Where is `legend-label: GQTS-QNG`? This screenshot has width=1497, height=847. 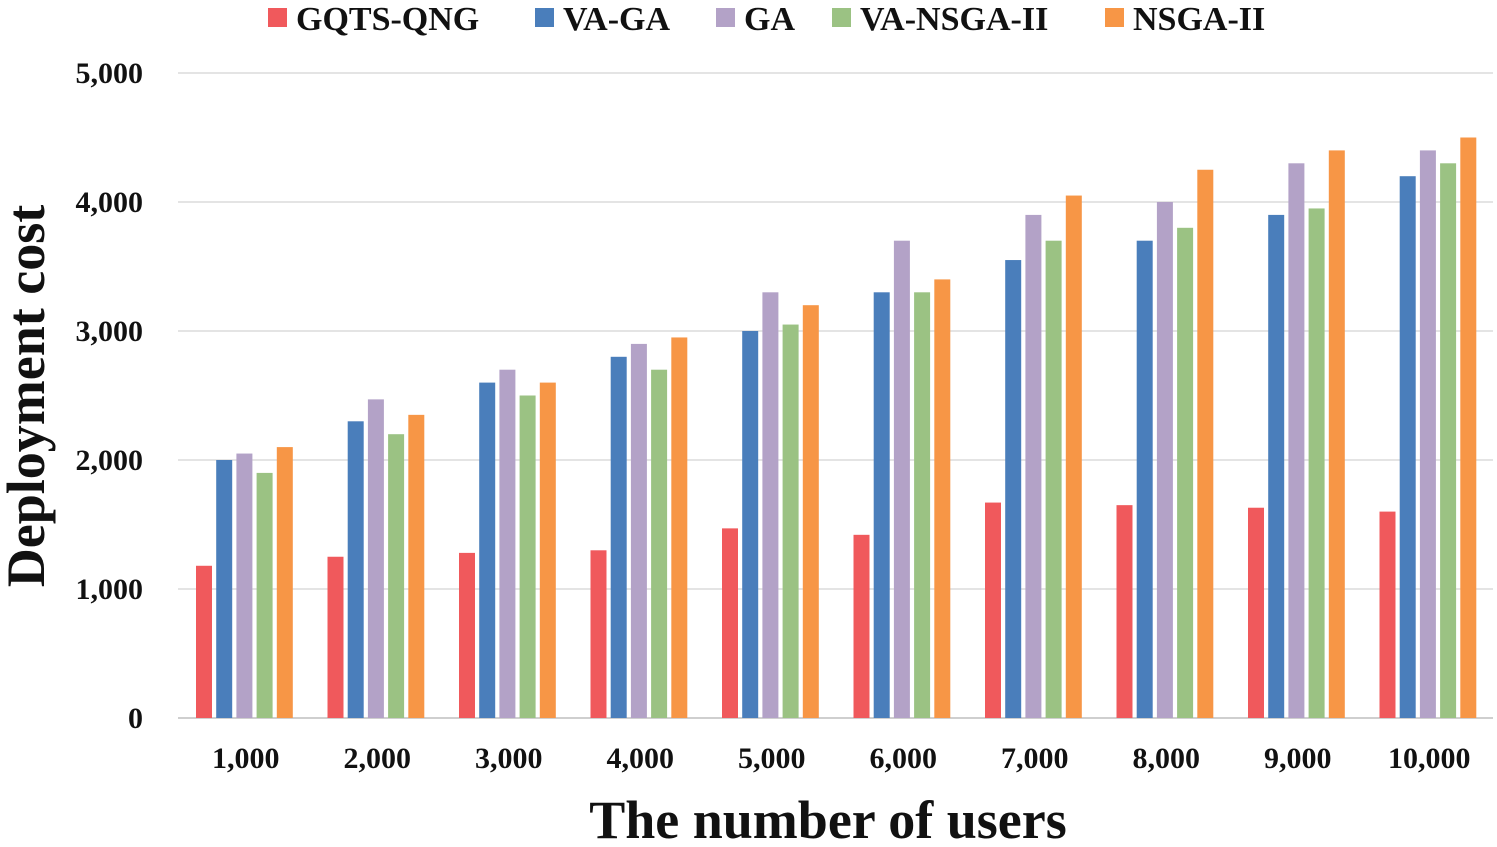 legend-label: GQTS-QNG is located at coordinates (387, 19).